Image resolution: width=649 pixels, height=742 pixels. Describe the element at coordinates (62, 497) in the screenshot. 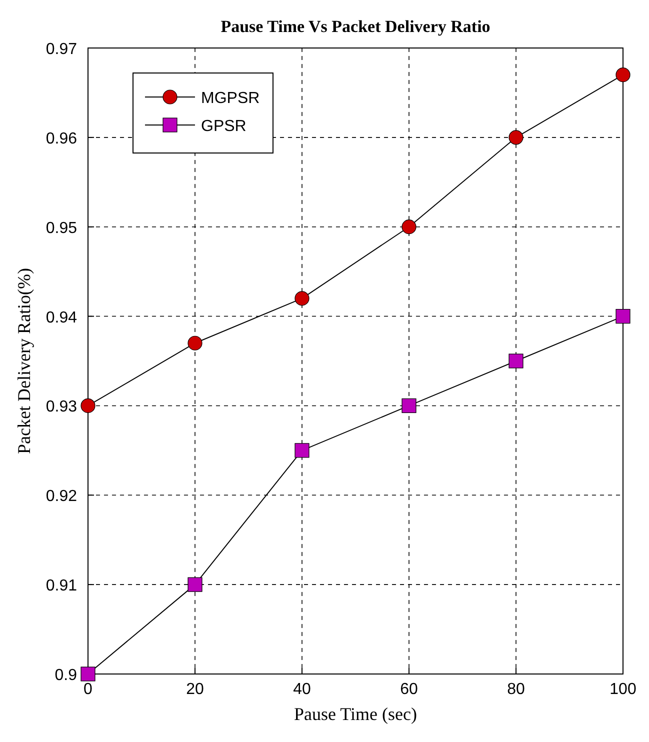

I see `y-tick-label: 0.92` at that location.